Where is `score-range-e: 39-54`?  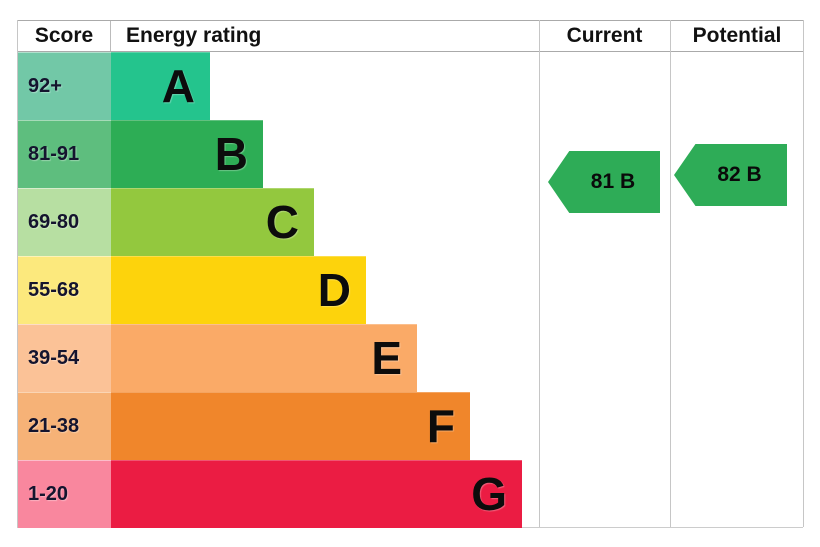 score-range-e: 39-54 is located at coordinates (64, 358).